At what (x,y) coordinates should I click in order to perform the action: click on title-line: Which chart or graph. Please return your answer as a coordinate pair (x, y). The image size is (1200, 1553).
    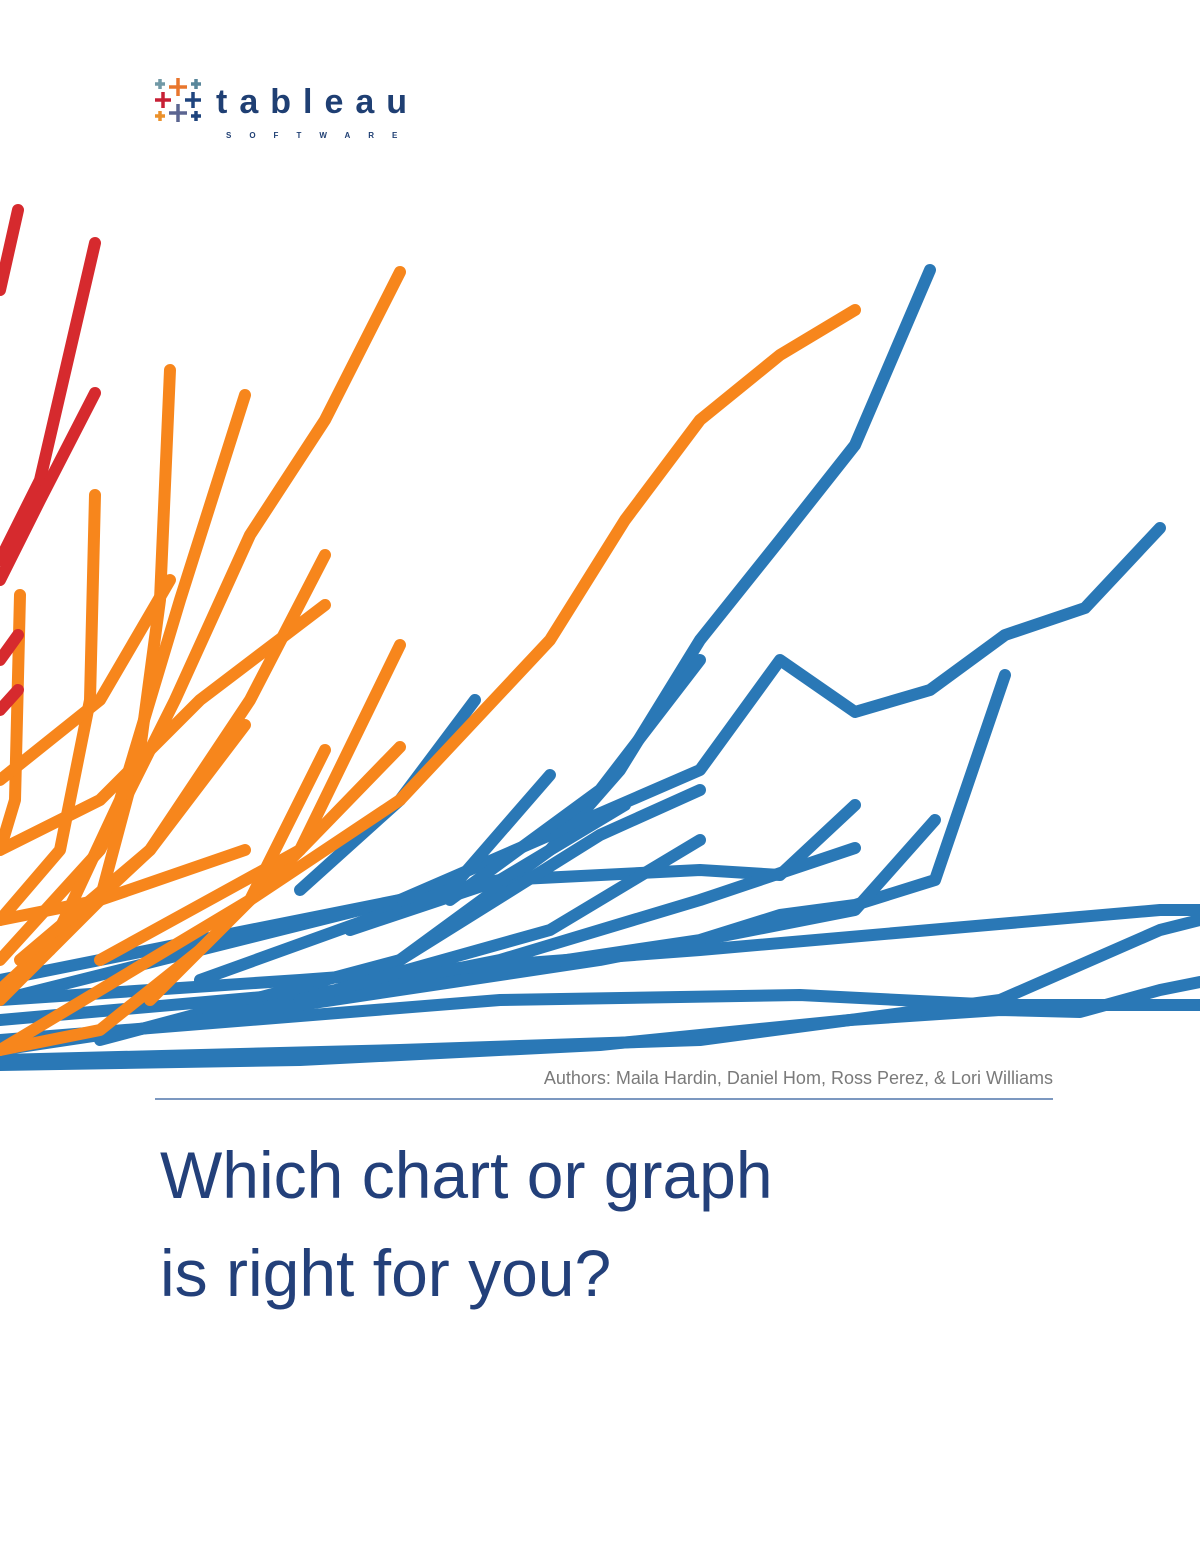
    Looking at the image, I should click on (466, 1175).